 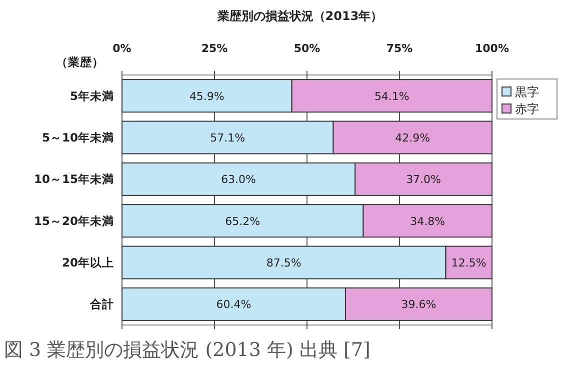 I want to click on data-label: 12.5%, so click(x=468, y=263).